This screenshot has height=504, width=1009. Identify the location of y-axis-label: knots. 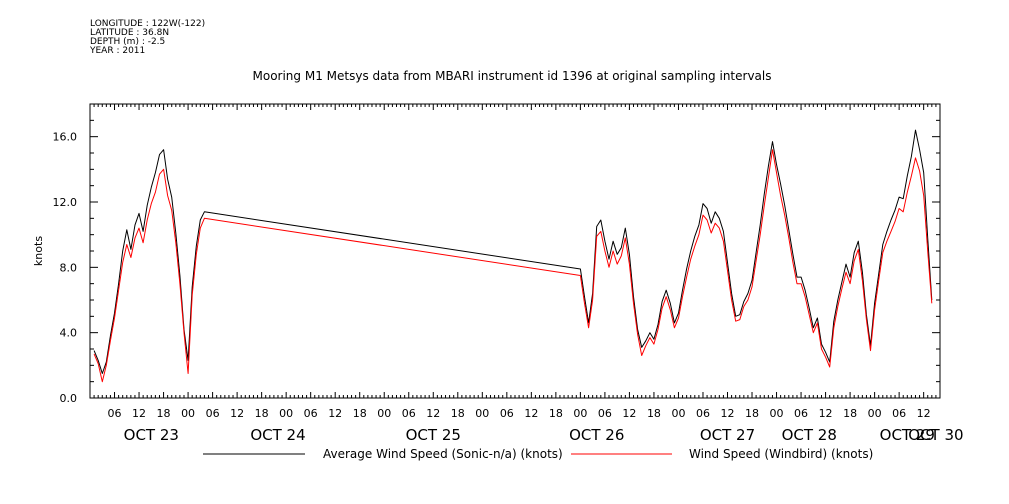
(38, 251).